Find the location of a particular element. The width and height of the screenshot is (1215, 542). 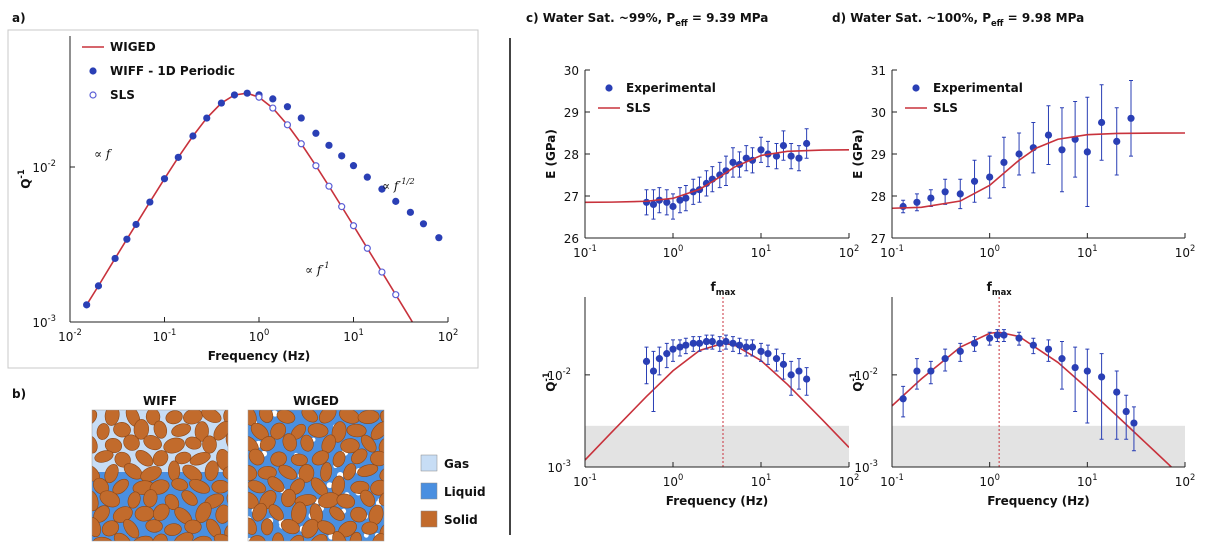

shaded-region is located at coordinates (717, 446).